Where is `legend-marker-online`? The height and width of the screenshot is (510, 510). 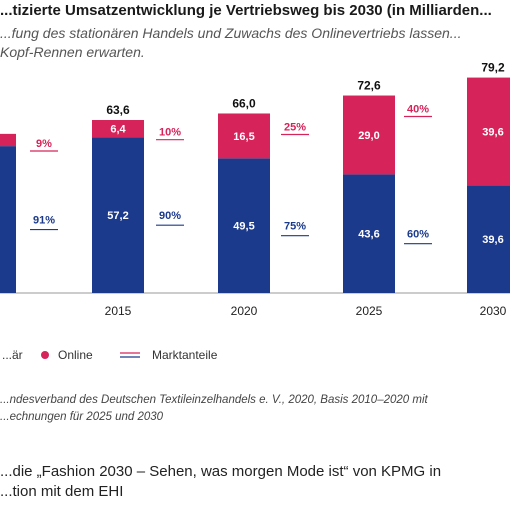
legend-marker-online is located at coordinates (45, 355).